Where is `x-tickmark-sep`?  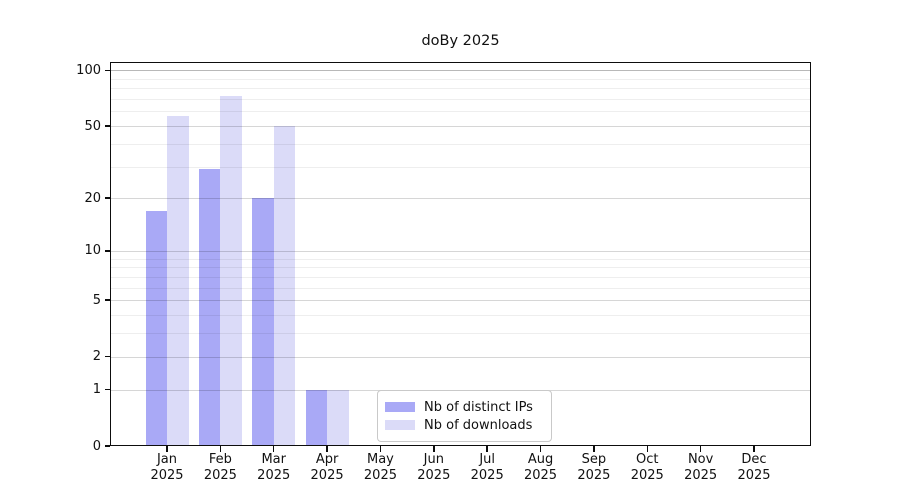 x-tickmark-sep is located at coordinates (594, 449).